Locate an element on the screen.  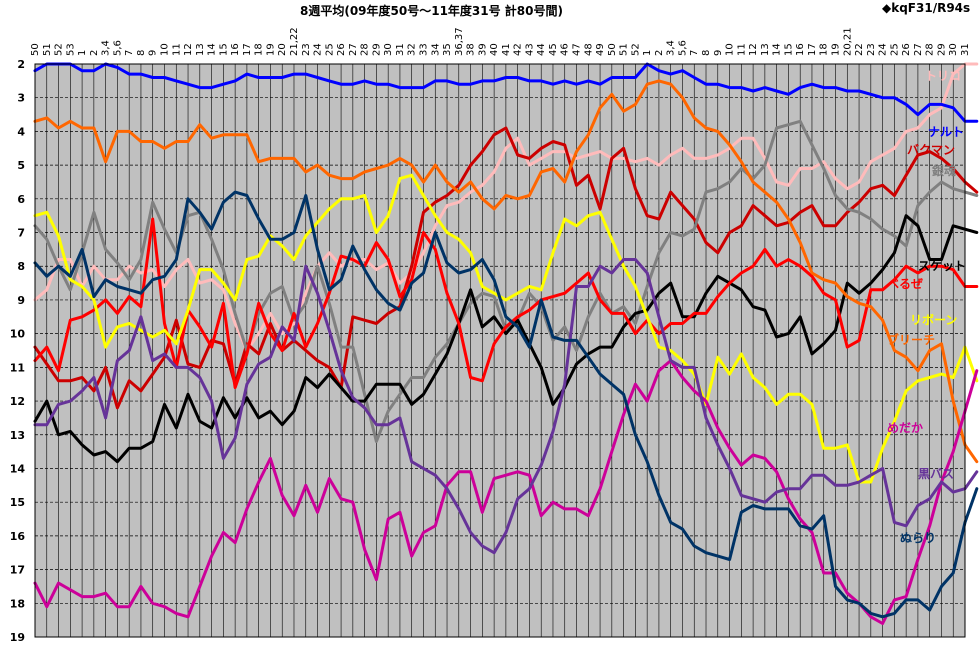
corner-label: ◆kqF31/R94s is located at coordinates (926, 8).